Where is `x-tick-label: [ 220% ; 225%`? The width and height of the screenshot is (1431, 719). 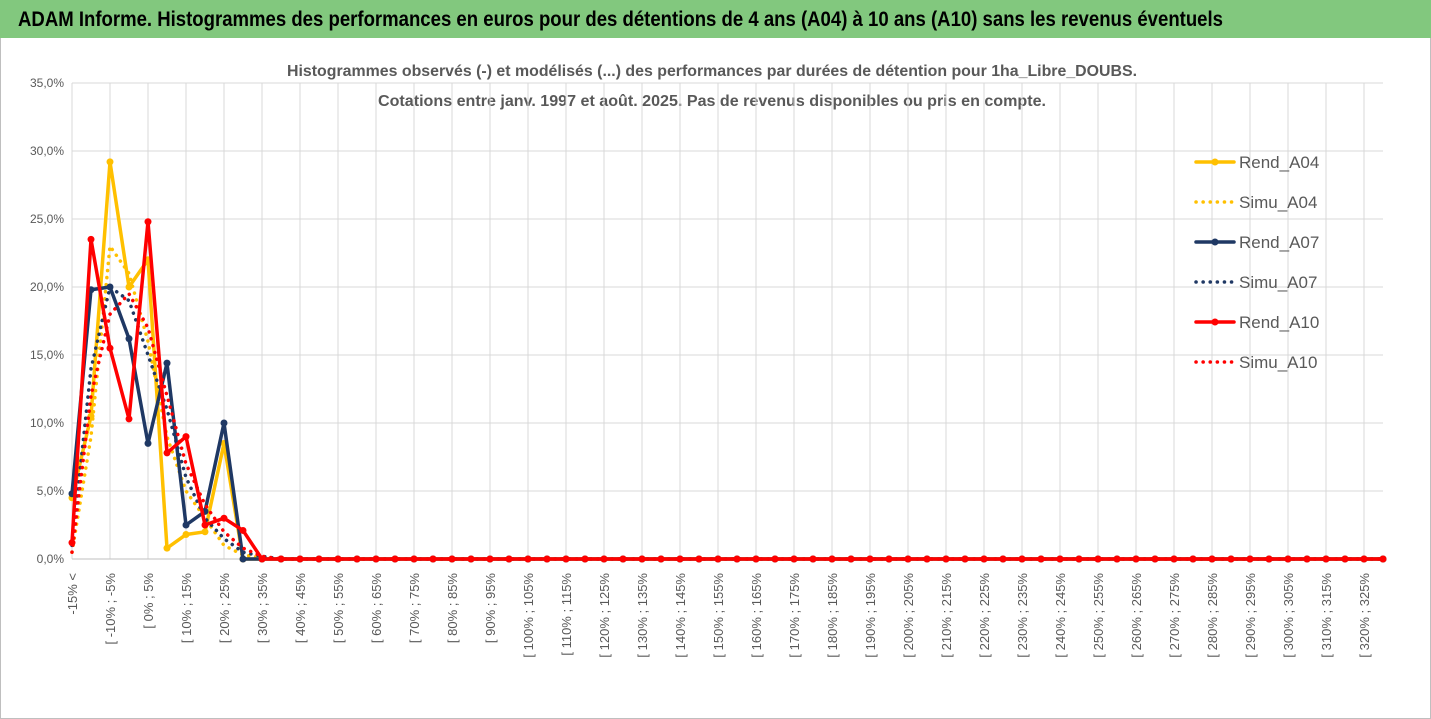 x-tick-label: [ 220% ; 225% is located at coordinates (984, 615).